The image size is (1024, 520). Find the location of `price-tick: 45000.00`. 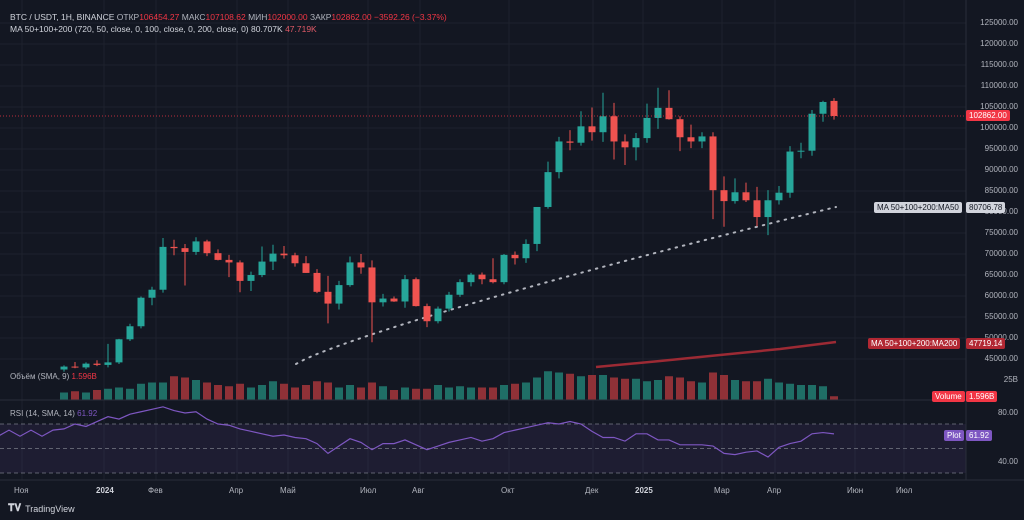

price-tick: 45000.00 is located at coordinates (1001, 359).